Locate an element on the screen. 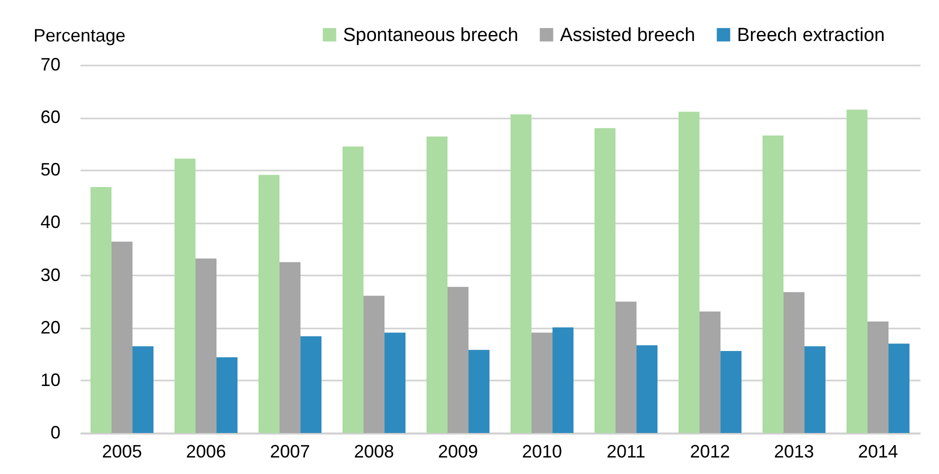 The image size is (939, 474). x-tick-label: 2013 is located at coordinates (794, 452).